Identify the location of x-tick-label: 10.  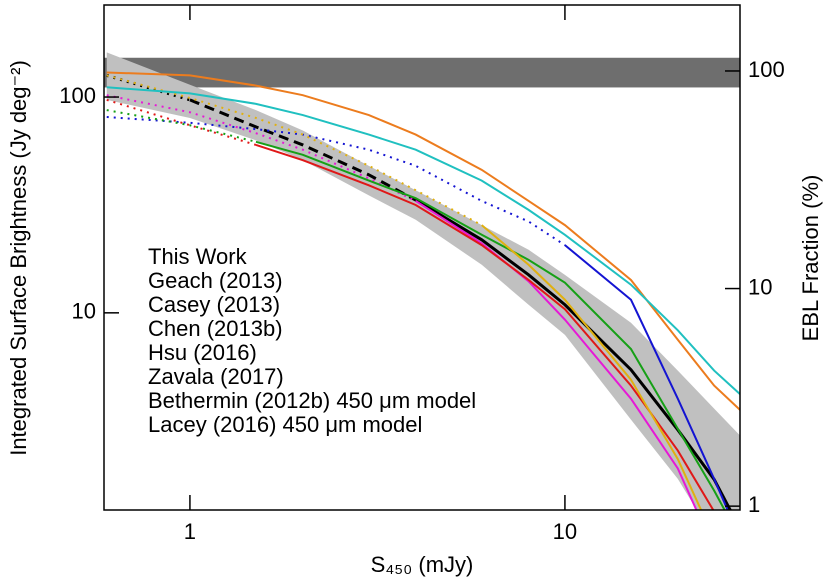
(565, 531).